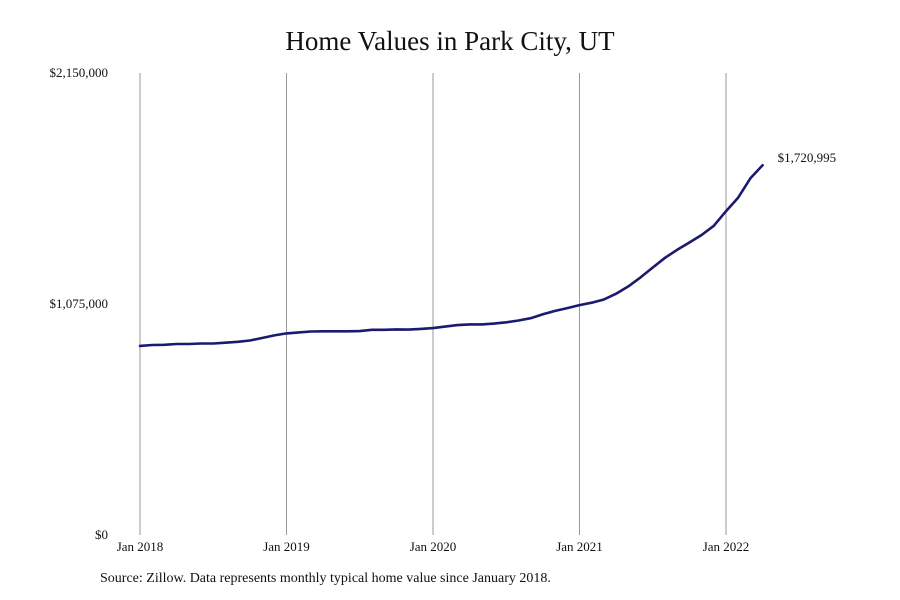 The height and width of the screenshot is (600, 900). I want to click on data-labels: $1,720,995, so click(807, 157).